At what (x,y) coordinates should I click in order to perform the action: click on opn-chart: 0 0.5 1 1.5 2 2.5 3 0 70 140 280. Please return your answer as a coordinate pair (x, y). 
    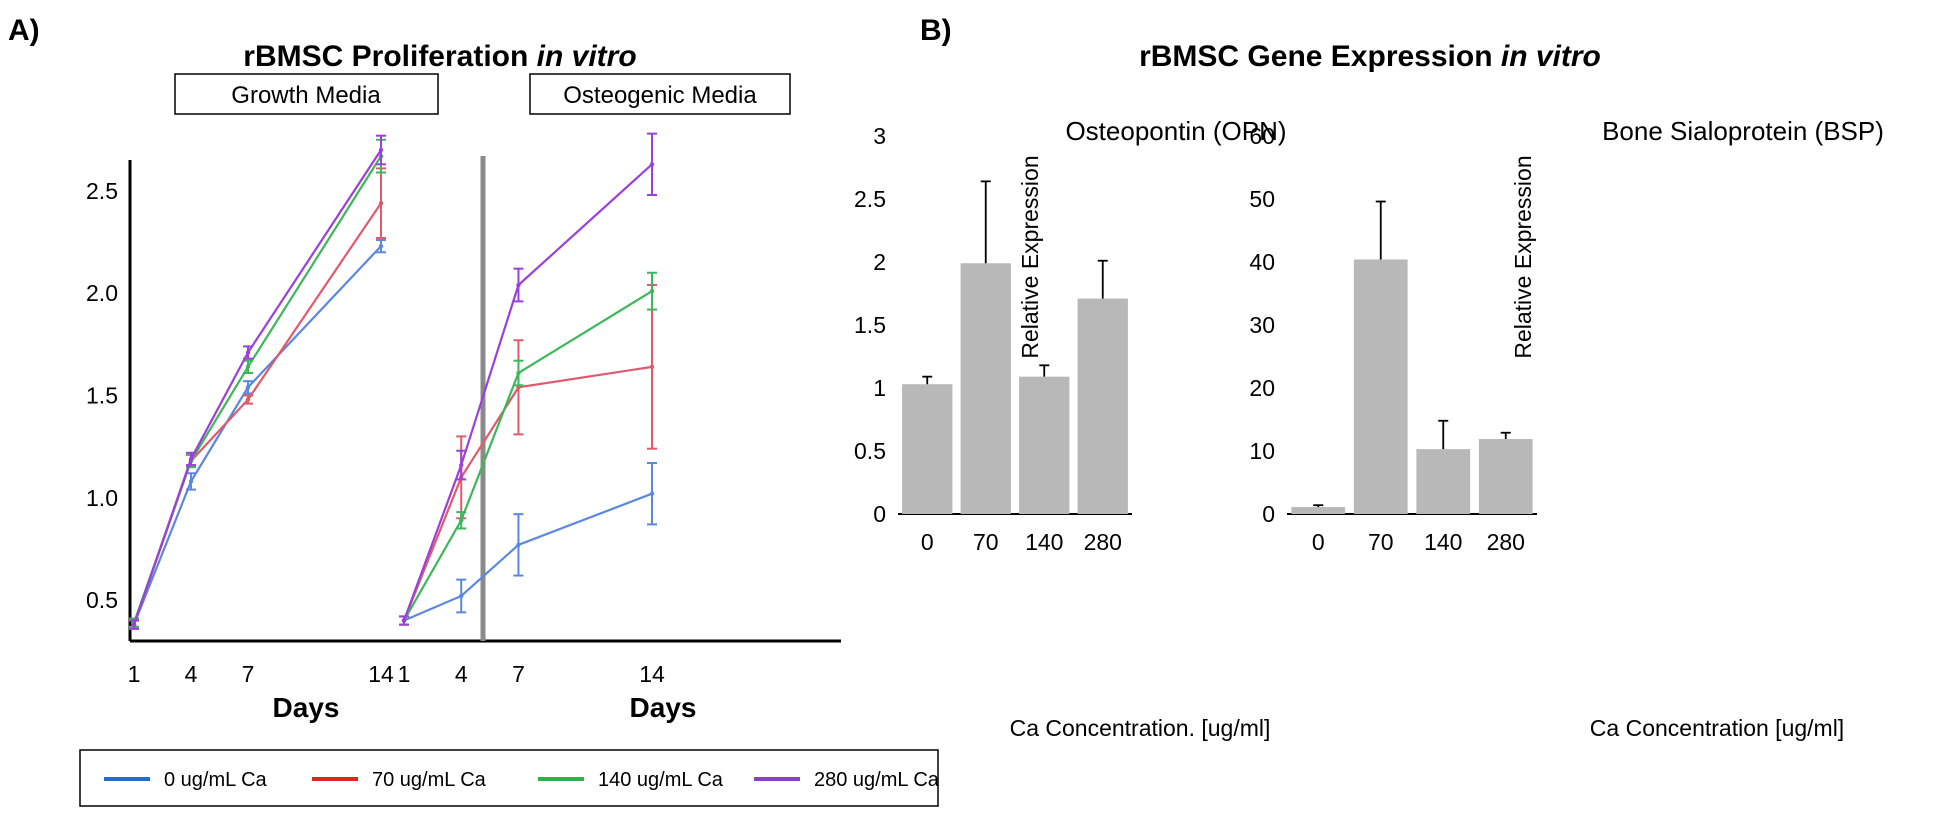
    Looking at the image, I should click on (993, 339).